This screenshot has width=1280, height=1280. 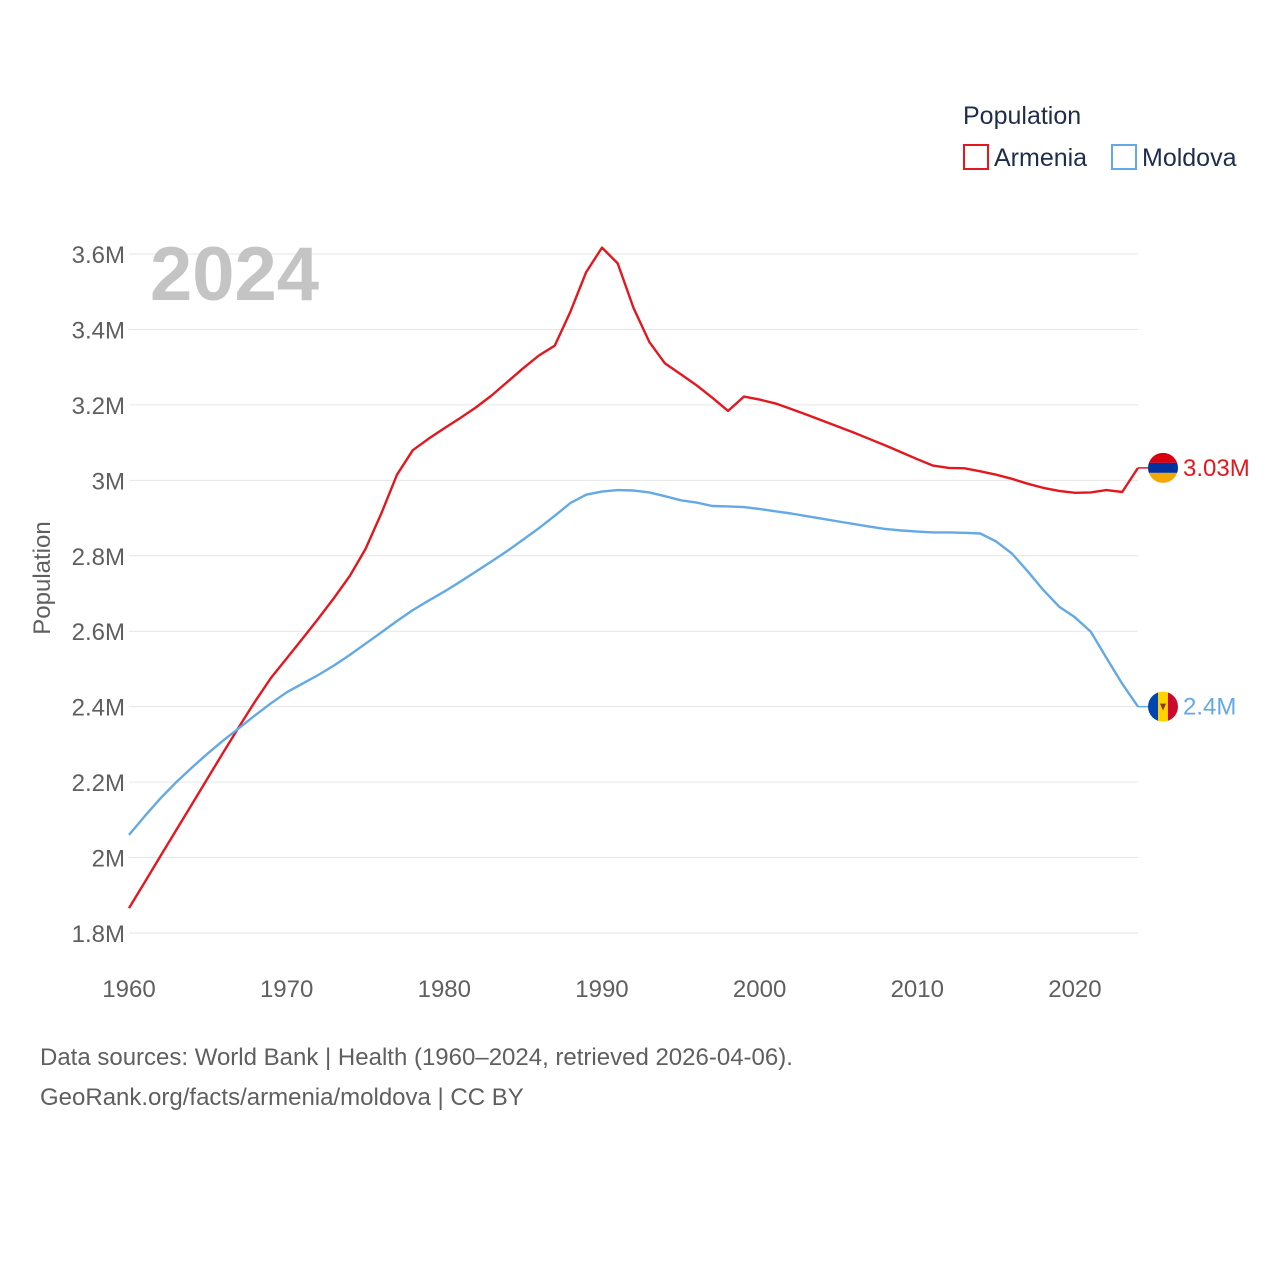 What do you see at coordinates (98, 783) in the screenshot?
I see `y-tick-label: 2.2M` at bounding box center [98, 783].